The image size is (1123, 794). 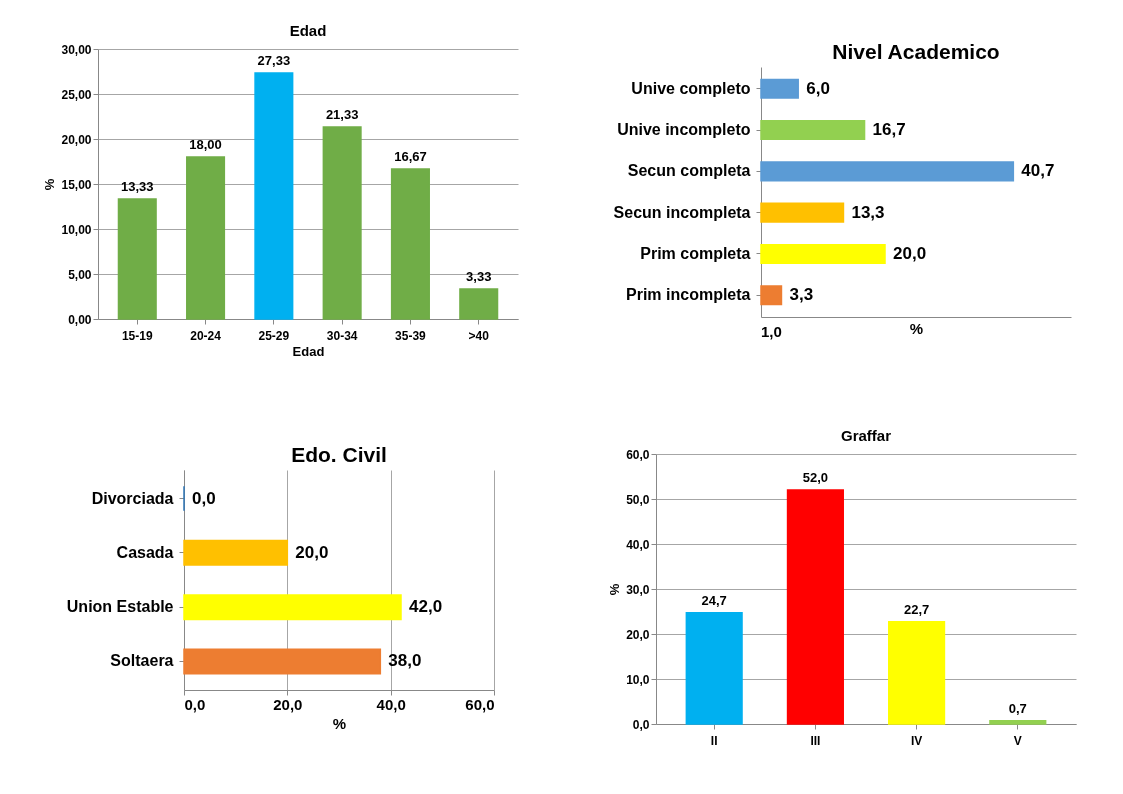 What do you see at coordinates (689, 170) in the screenshot?
I see `y-tick-label: Secun completa` at bounding box center [689, 170].